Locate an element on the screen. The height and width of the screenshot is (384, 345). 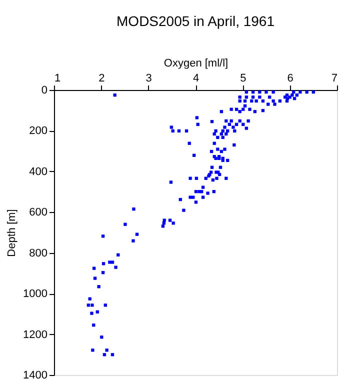
y-tick-label: 1400 is located at coordinates (35, 376).